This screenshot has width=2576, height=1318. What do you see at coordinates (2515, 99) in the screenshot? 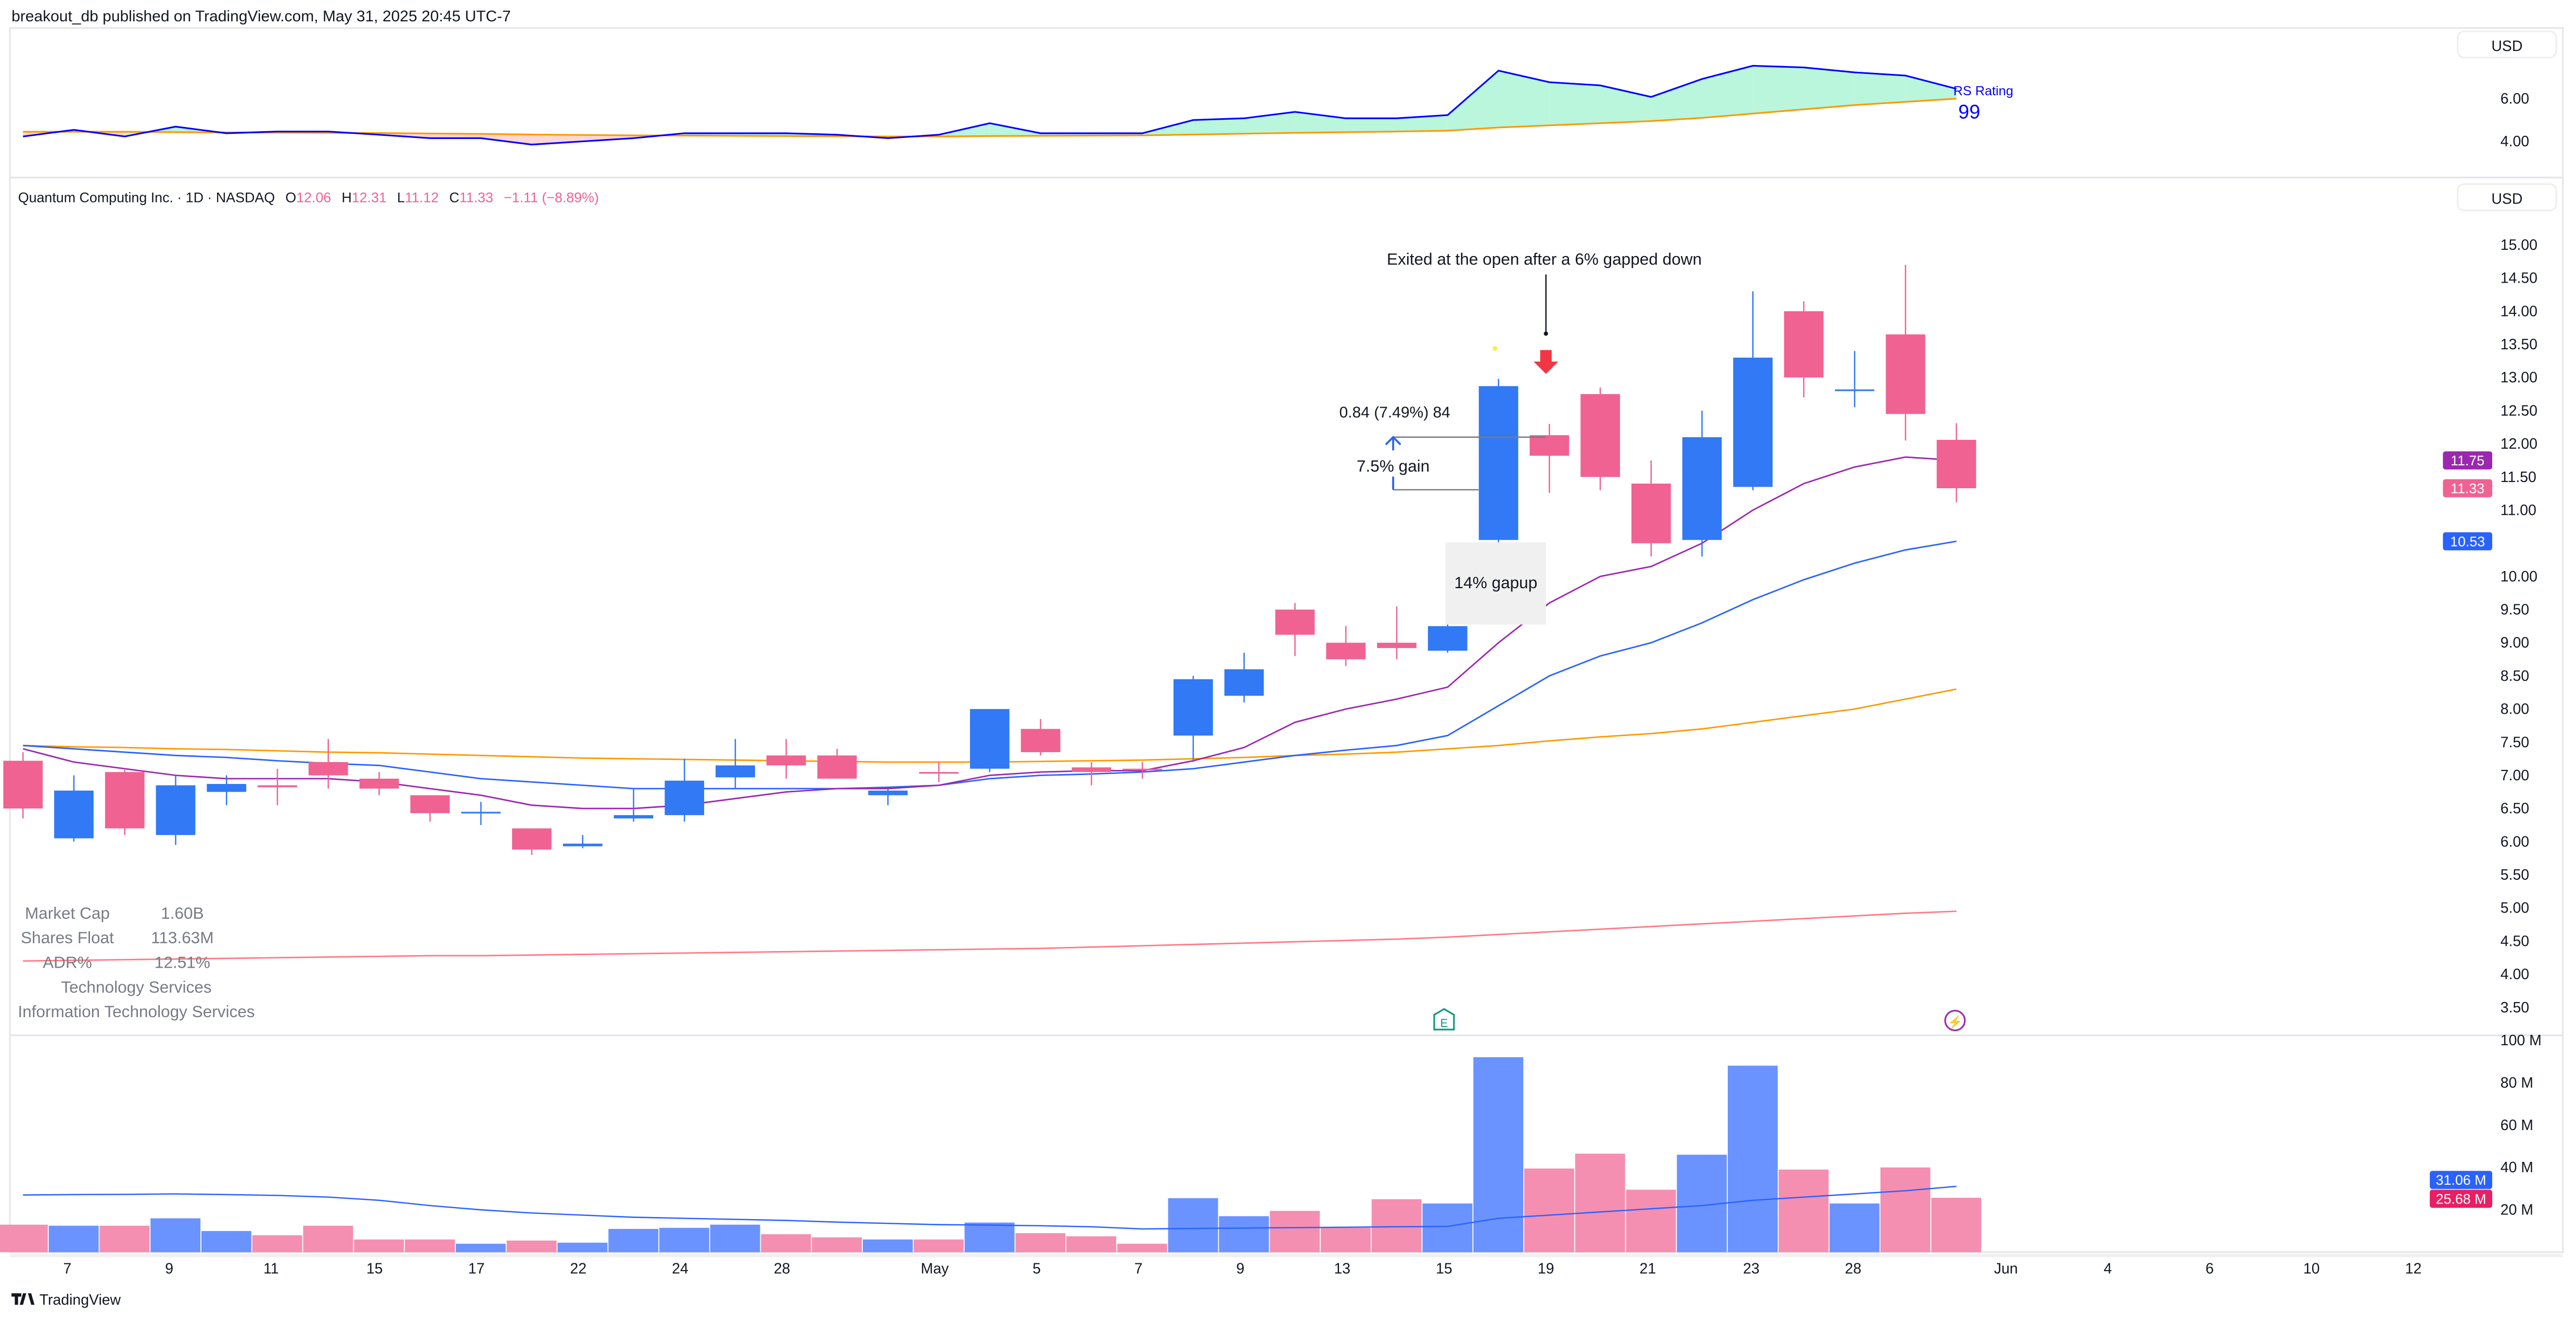
I see `rs-axis-tick: 6.00` at bounding box center [2515, 99].